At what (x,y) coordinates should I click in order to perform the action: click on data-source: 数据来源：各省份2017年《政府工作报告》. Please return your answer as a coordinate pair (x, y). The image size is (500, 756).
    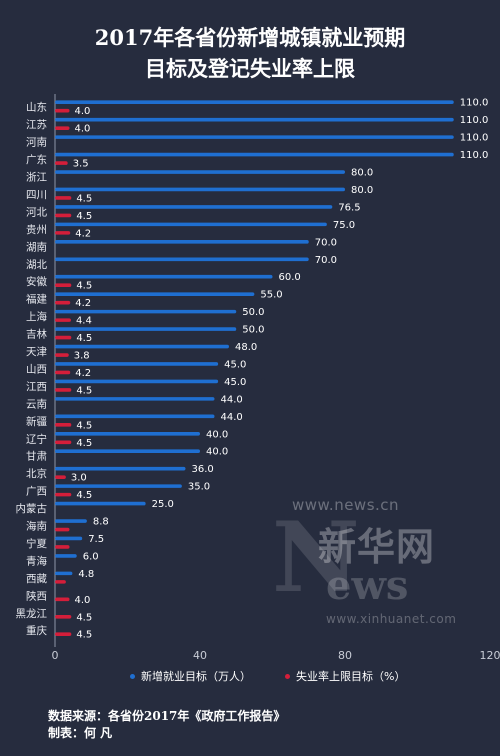
    Looking at the image, I should click on (167, 716).